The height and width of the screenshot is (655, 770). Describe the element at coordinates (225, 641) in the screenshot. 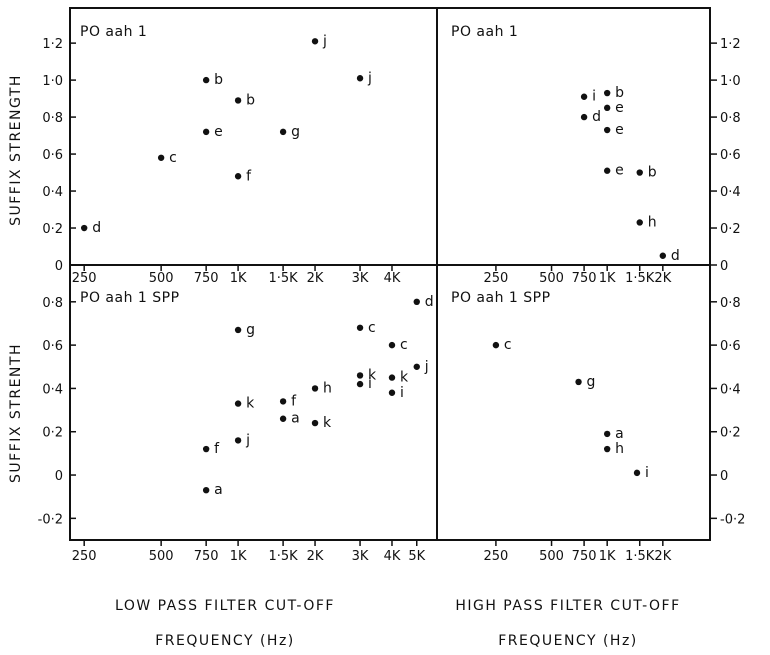

I see `x-caption-left-line2: FREQUENCY (Hz)` at that location.